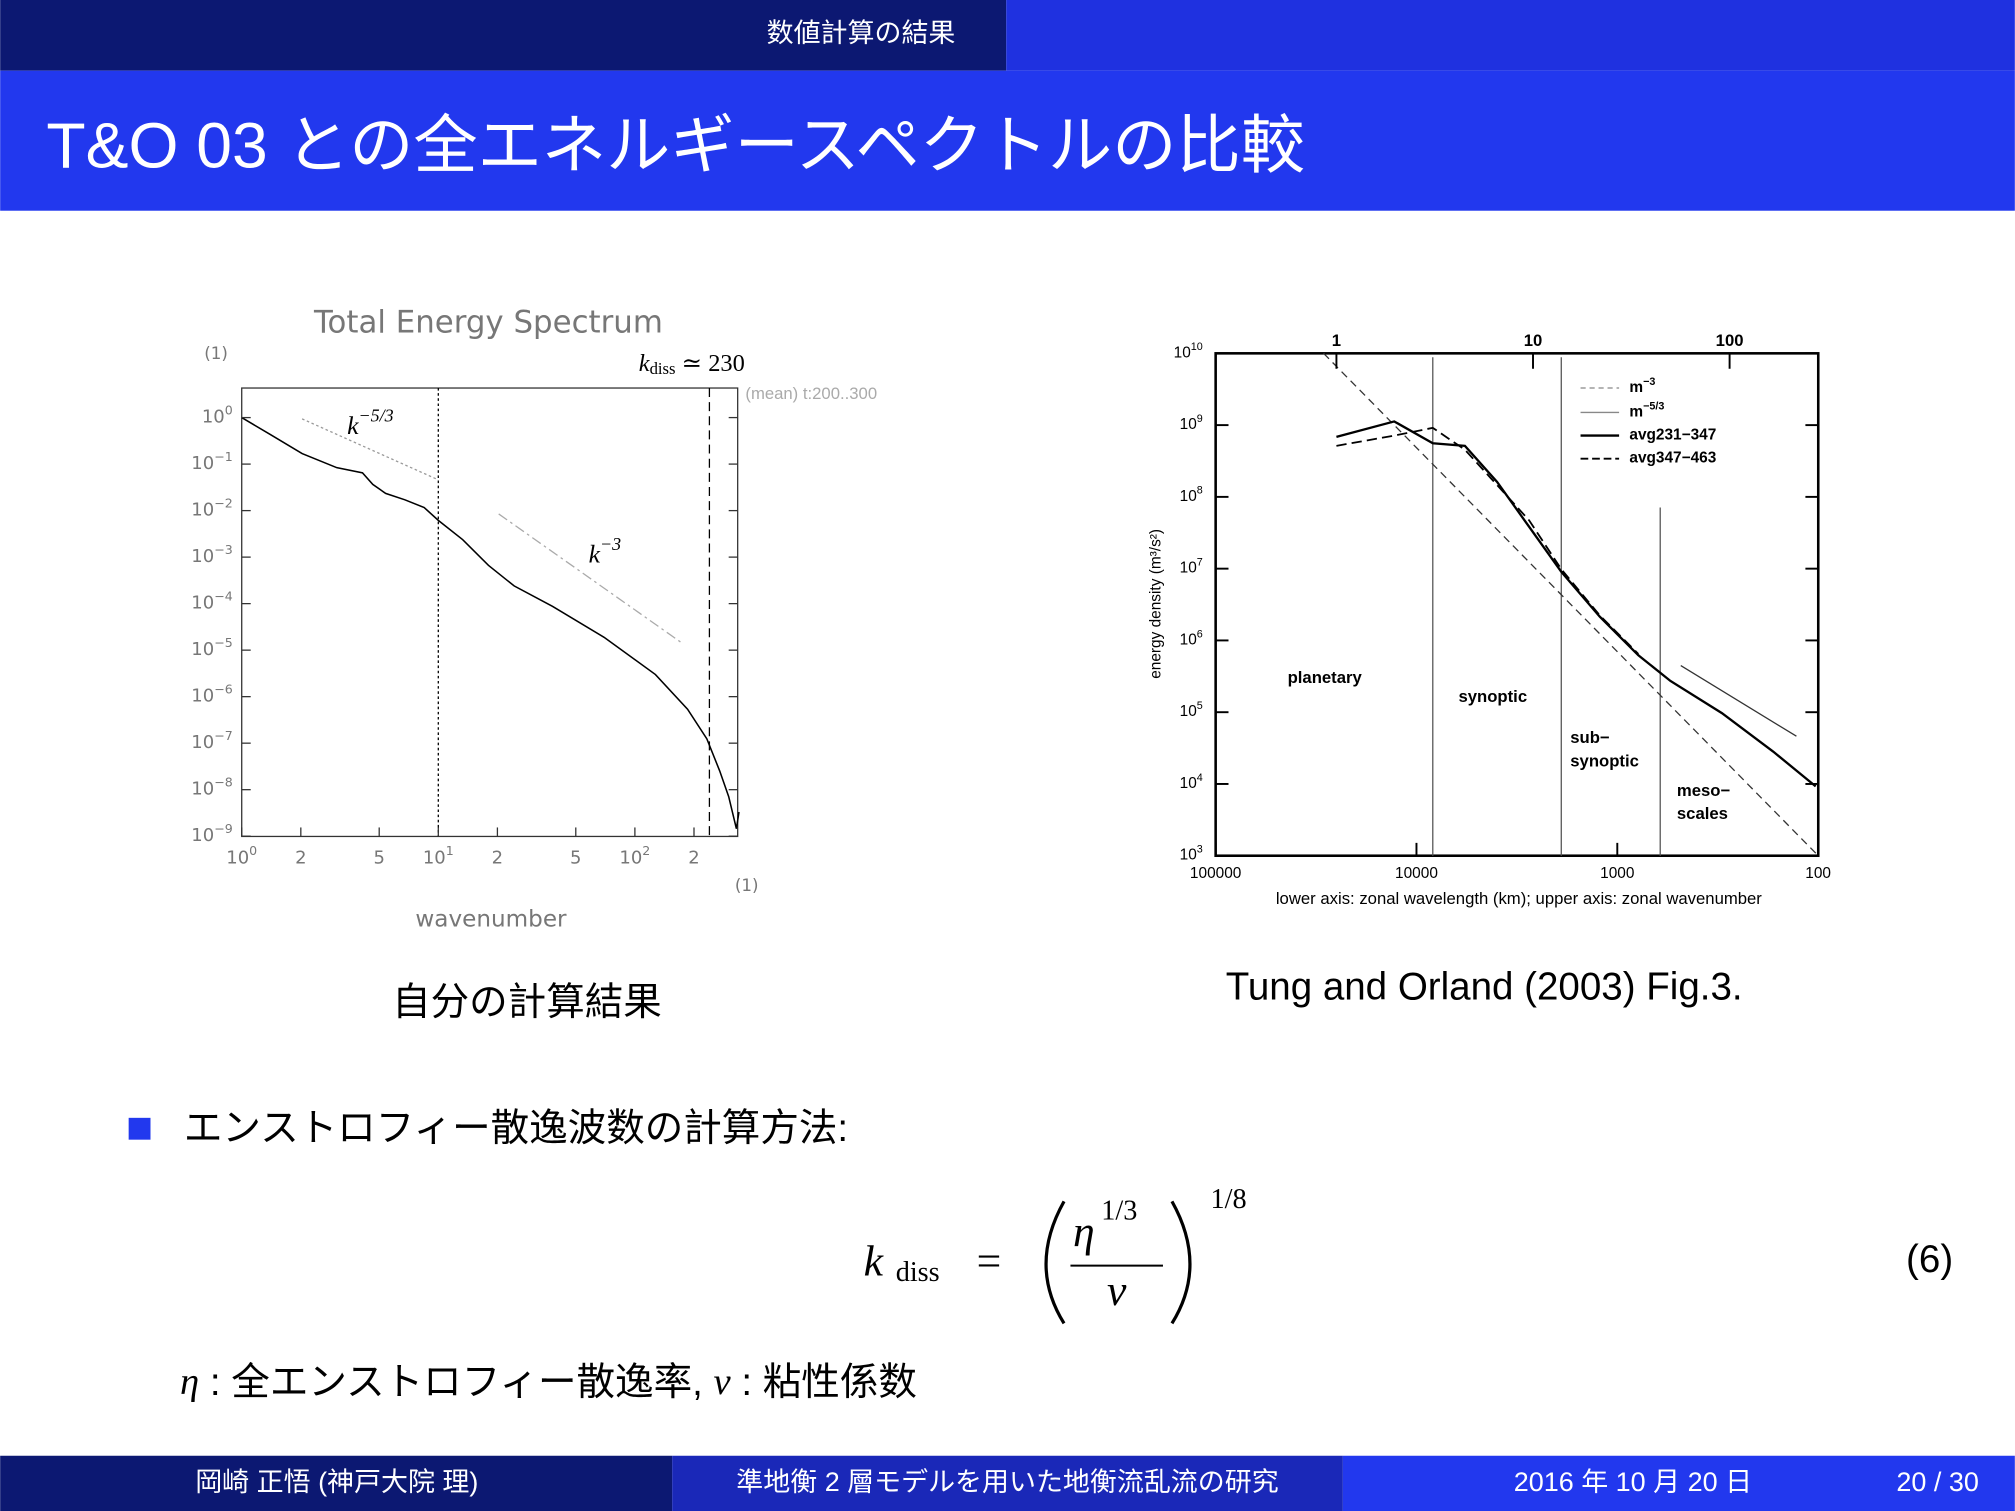 This screenshot has height=1511, width=2015. Describe the element at coordinates (1197, 347) in the screenshot. I see `y-tick-label-exp: 10` at that location.